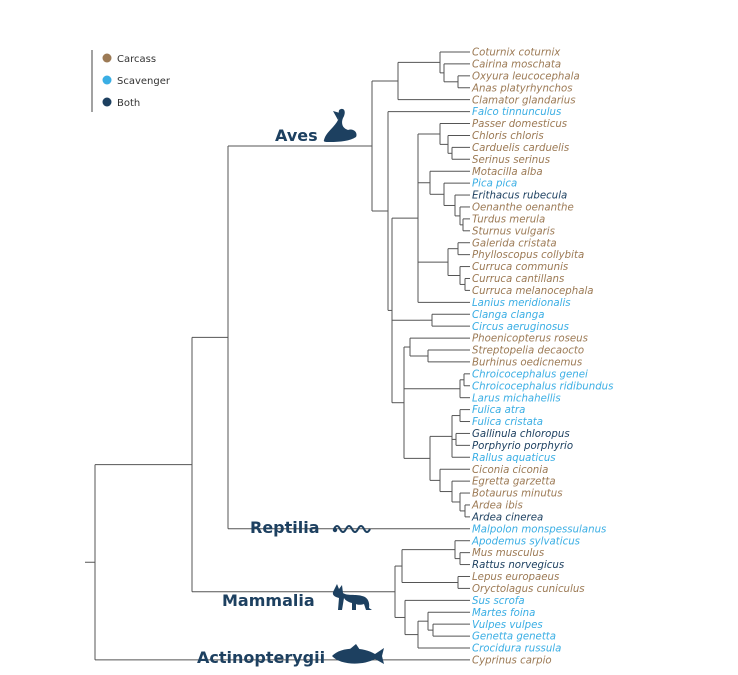 This screenshot has height=675, width=738. What do you see at coordinates (516, 398) in the screenshot?
I see `taxon-label: Larus michahellis` at bounding box center [516, 398].